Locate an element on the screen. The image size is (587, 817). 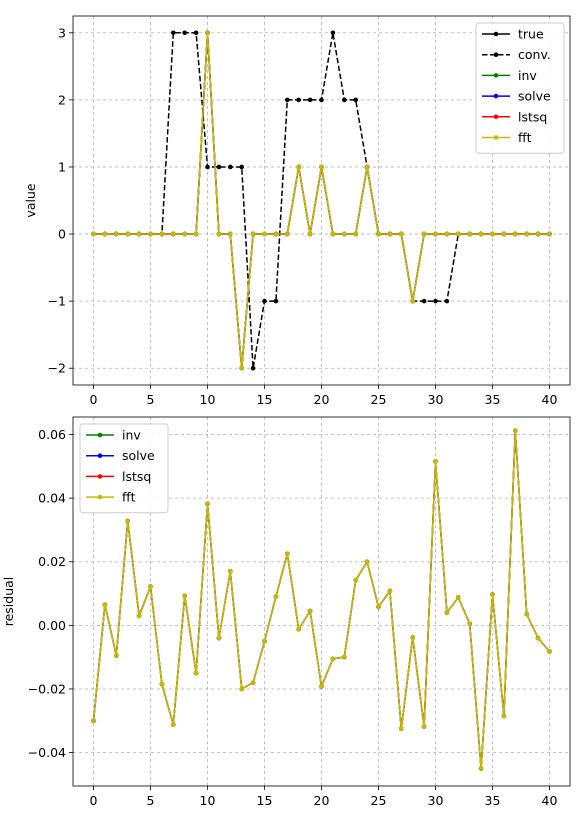
y-tick-label: 0.02 is located at coordinates (52, 561).